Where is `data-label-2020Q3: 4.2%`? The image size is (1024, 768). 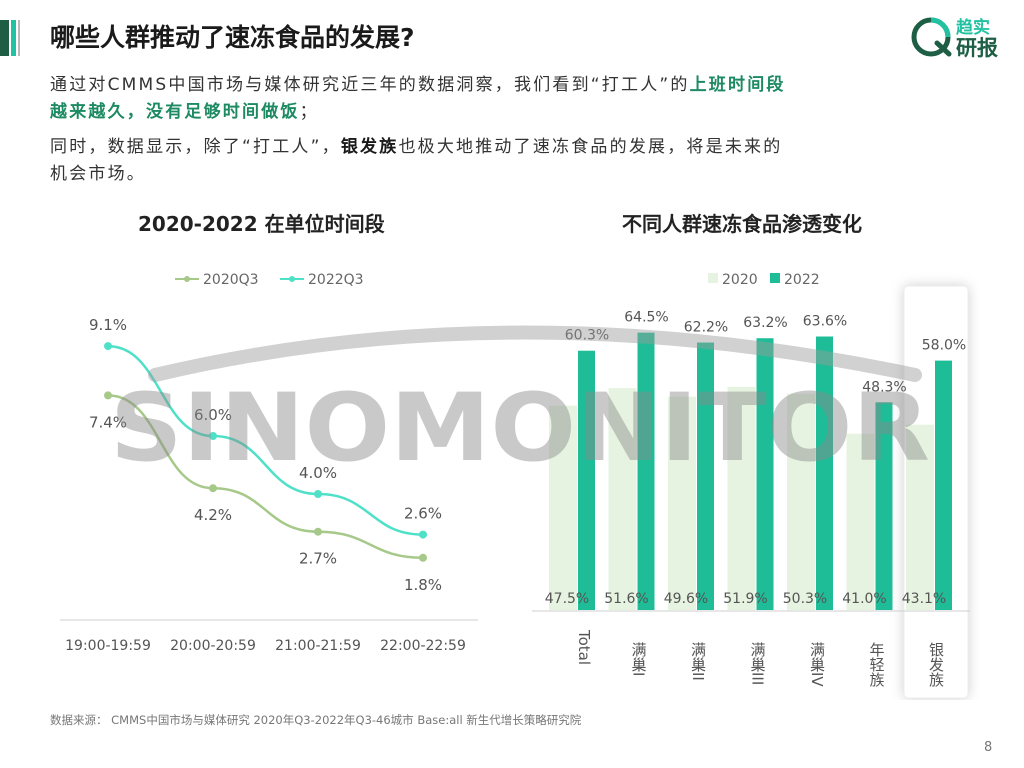 data-label-2020Q3: 4.2% is located at coordinates (213, 515).